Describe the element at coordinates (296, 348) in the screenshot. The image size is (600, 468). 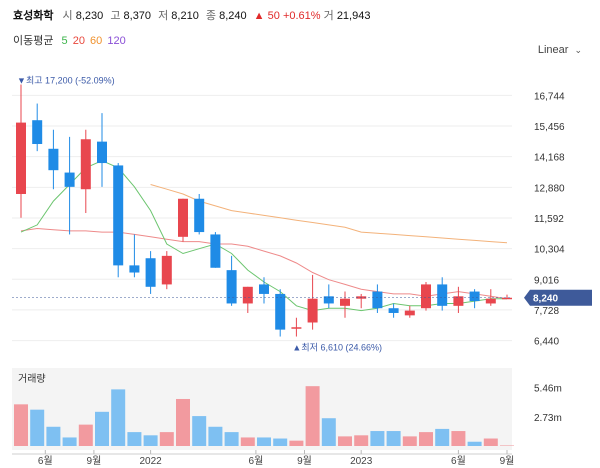
I see `min-marker-icon: ▲` at that location.